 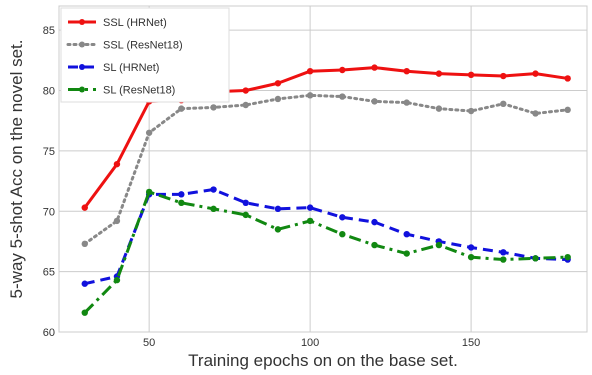 I want to click on legend-label: SSL (HRNet), so click(x=135, y=23).